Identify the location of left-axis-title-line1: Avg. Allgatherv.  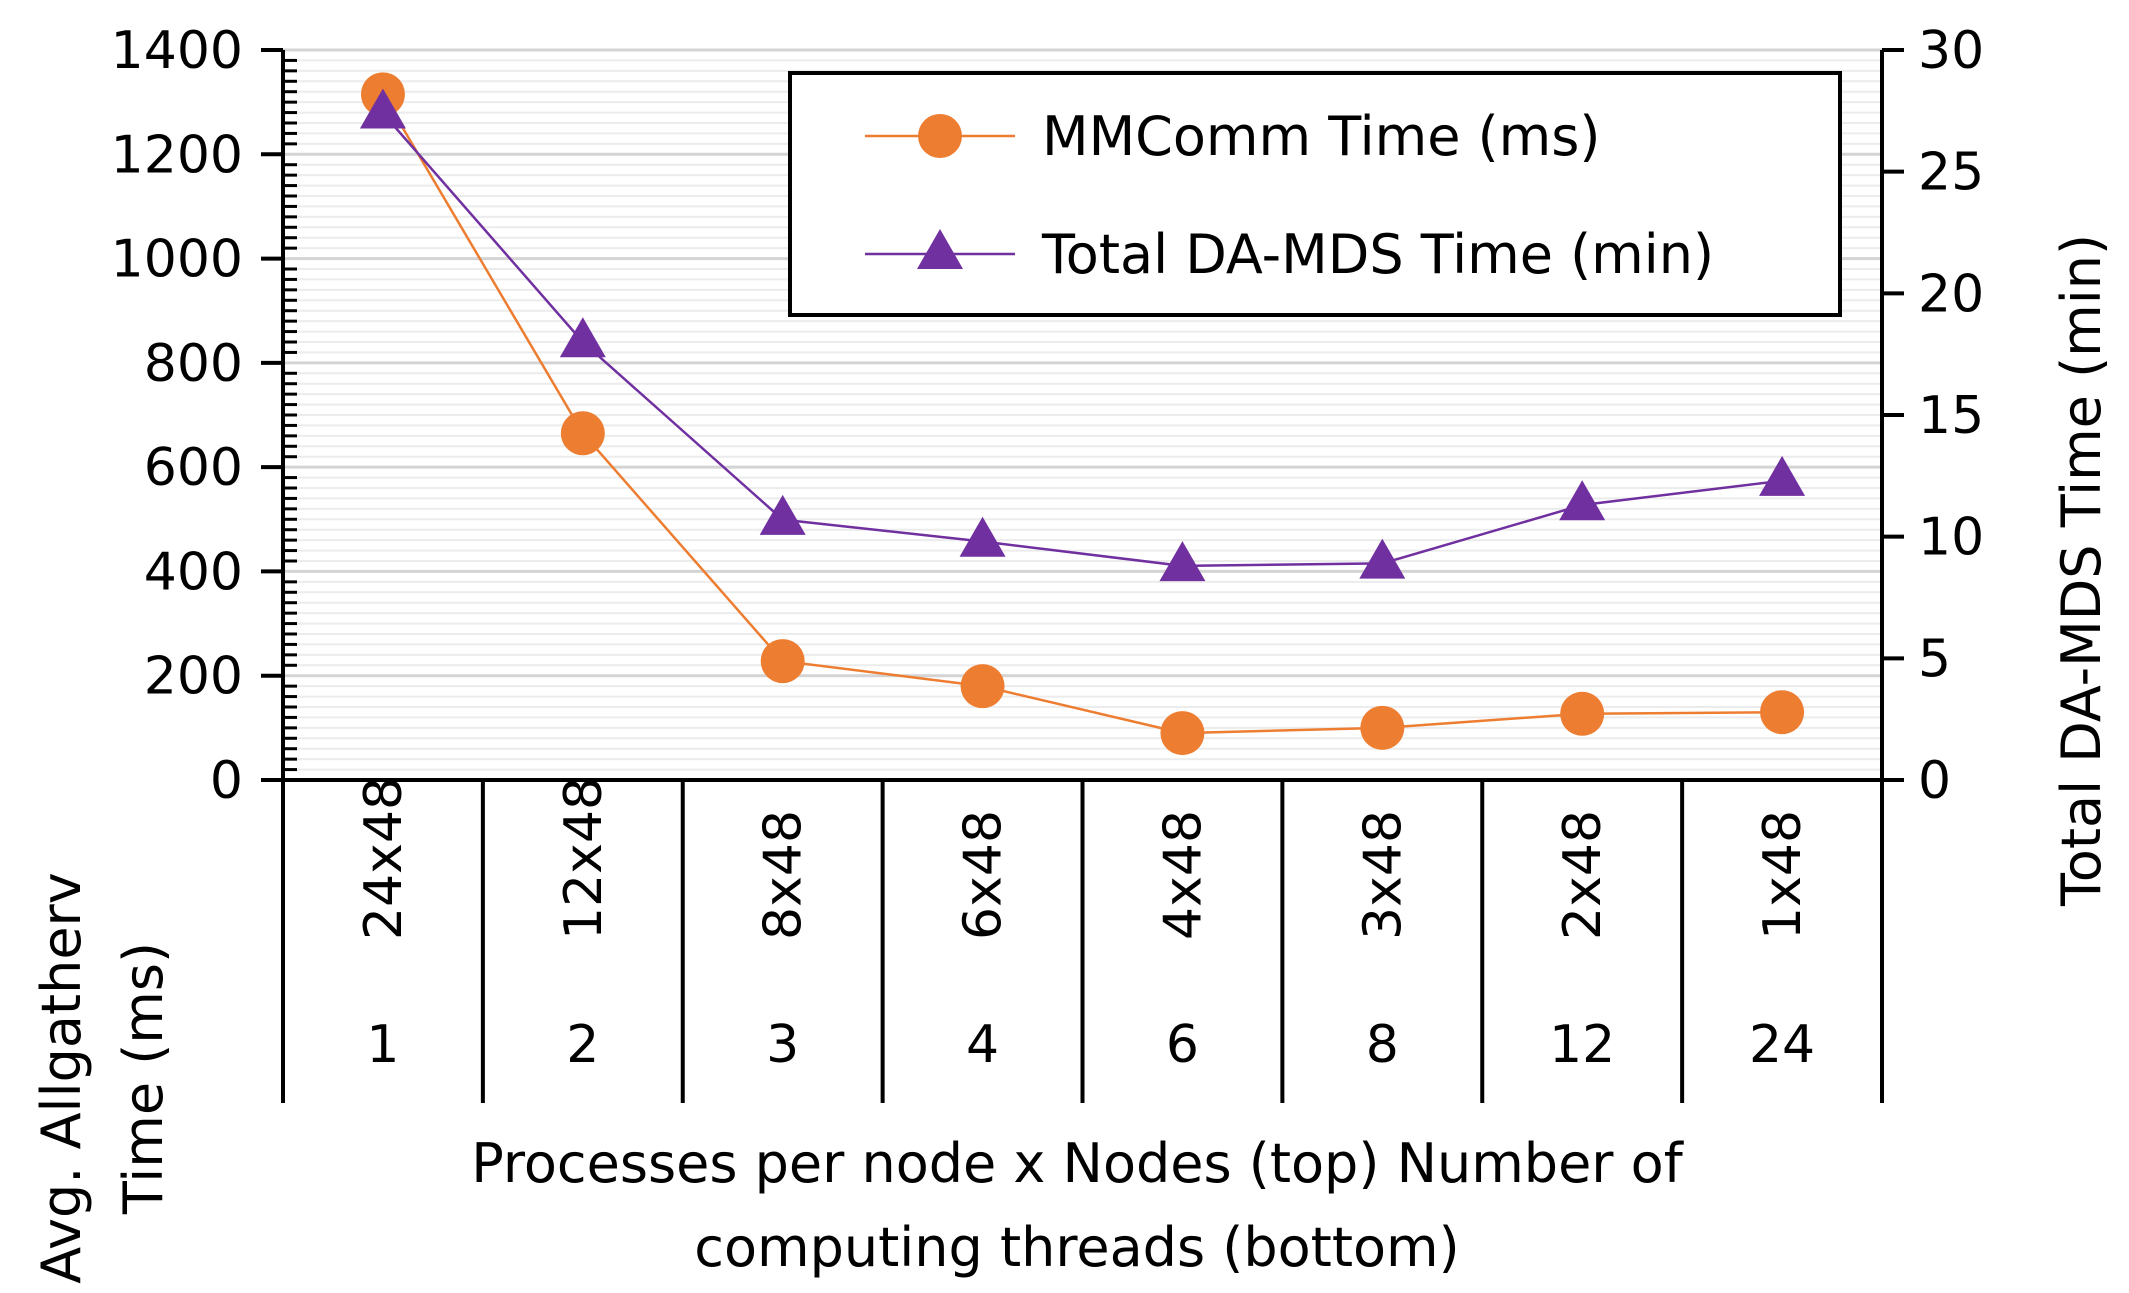
(61, 1077).